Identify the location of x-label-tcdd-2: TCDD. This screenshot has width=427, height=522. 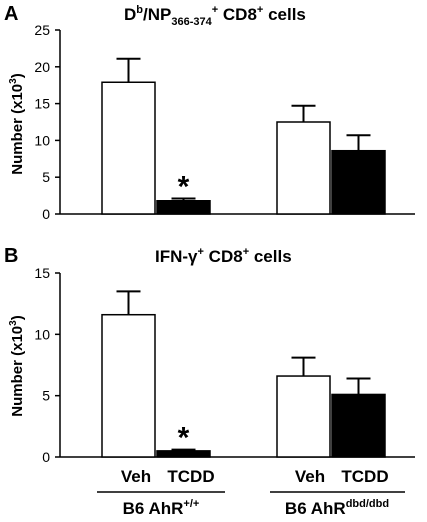
(364, 476).